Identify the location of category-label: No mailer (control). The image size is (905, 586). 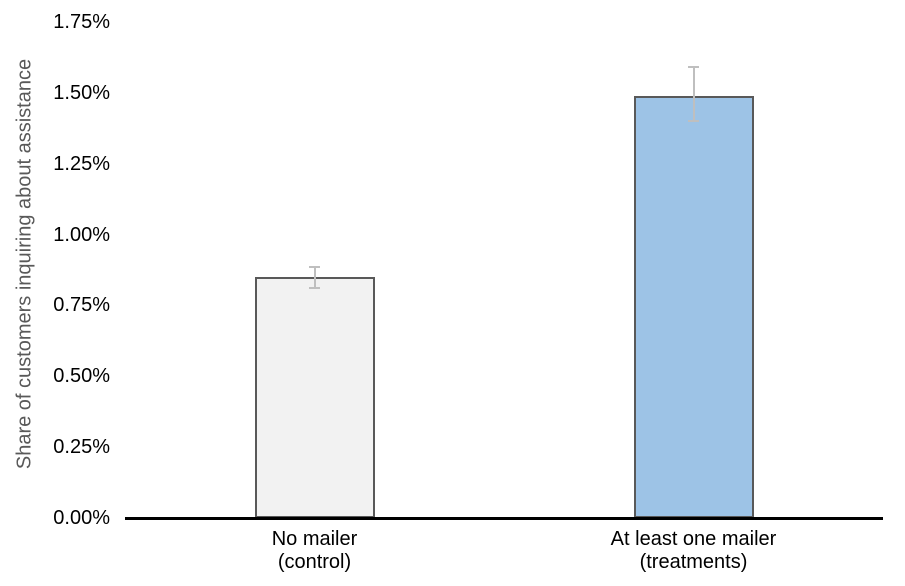
(315, 551).